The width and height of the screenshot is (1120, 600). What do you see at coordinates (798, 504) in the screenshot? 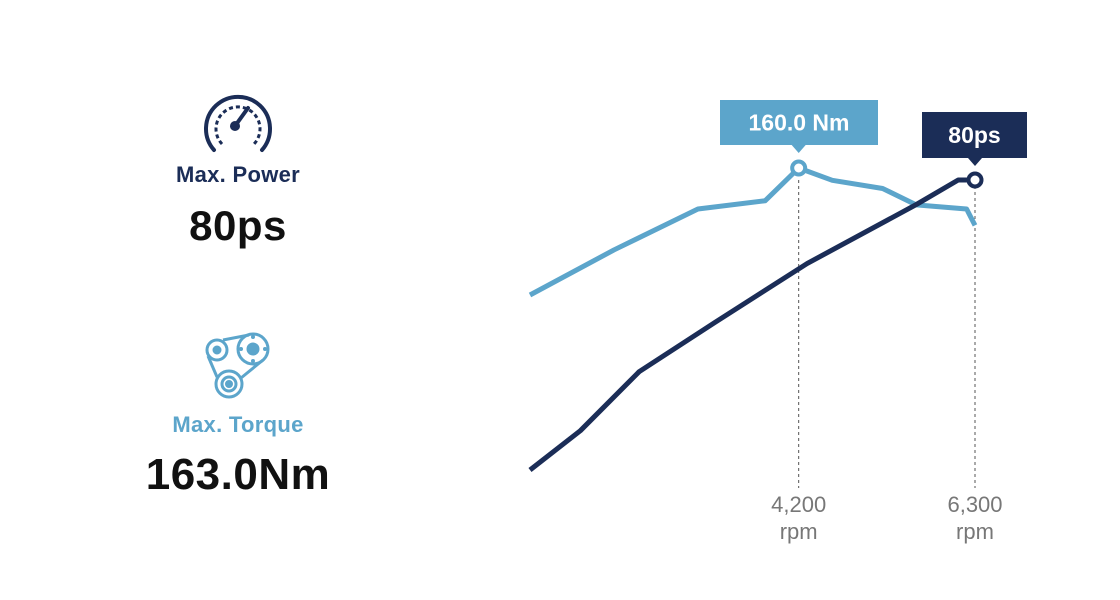
I see `x-tick-label: 4,200` at bounding box center [798, 504].